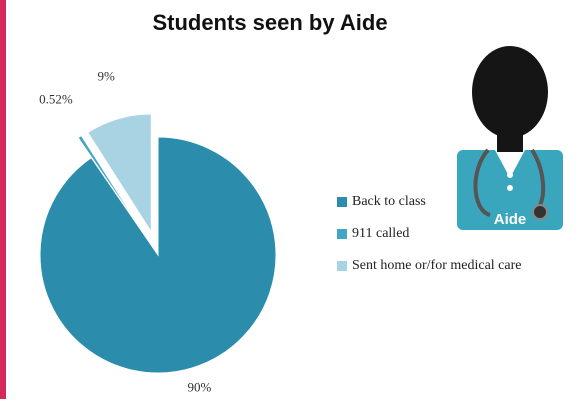  I want to click on data-label: 90%, so click(200, 387).